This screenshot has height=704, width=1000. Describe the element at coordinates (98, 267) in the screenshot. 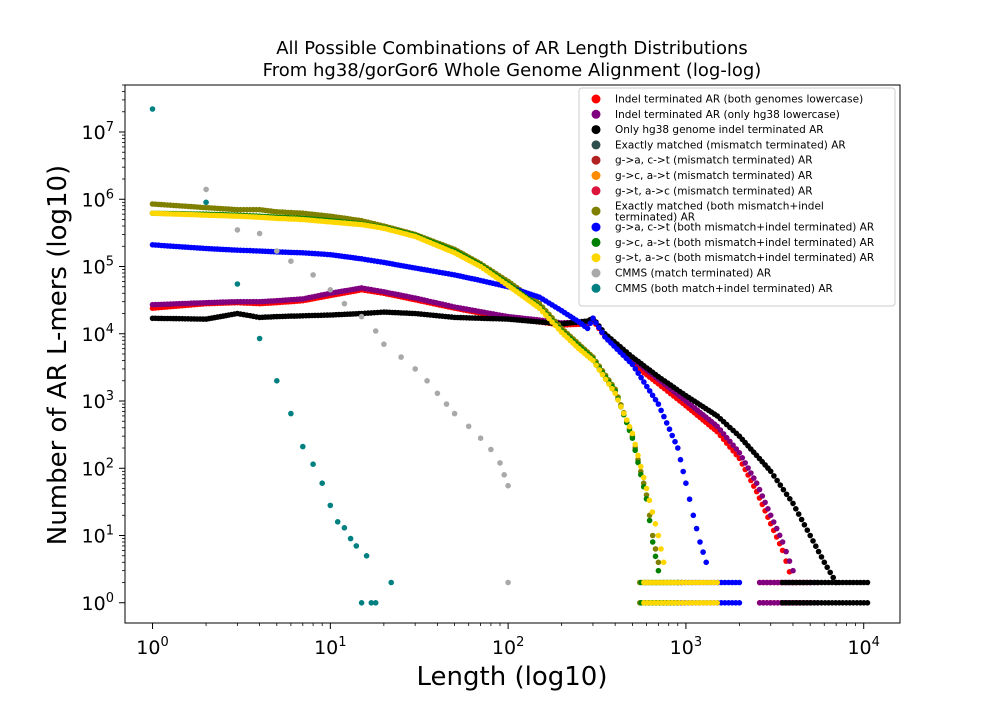

I see `y-tick-label: 105` at that location.